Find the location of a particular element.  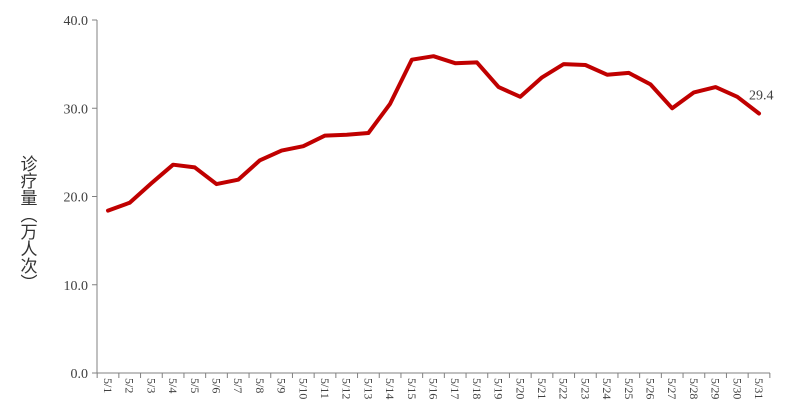

x-tick-label: 5/3 is located at coordinates (151, 385).